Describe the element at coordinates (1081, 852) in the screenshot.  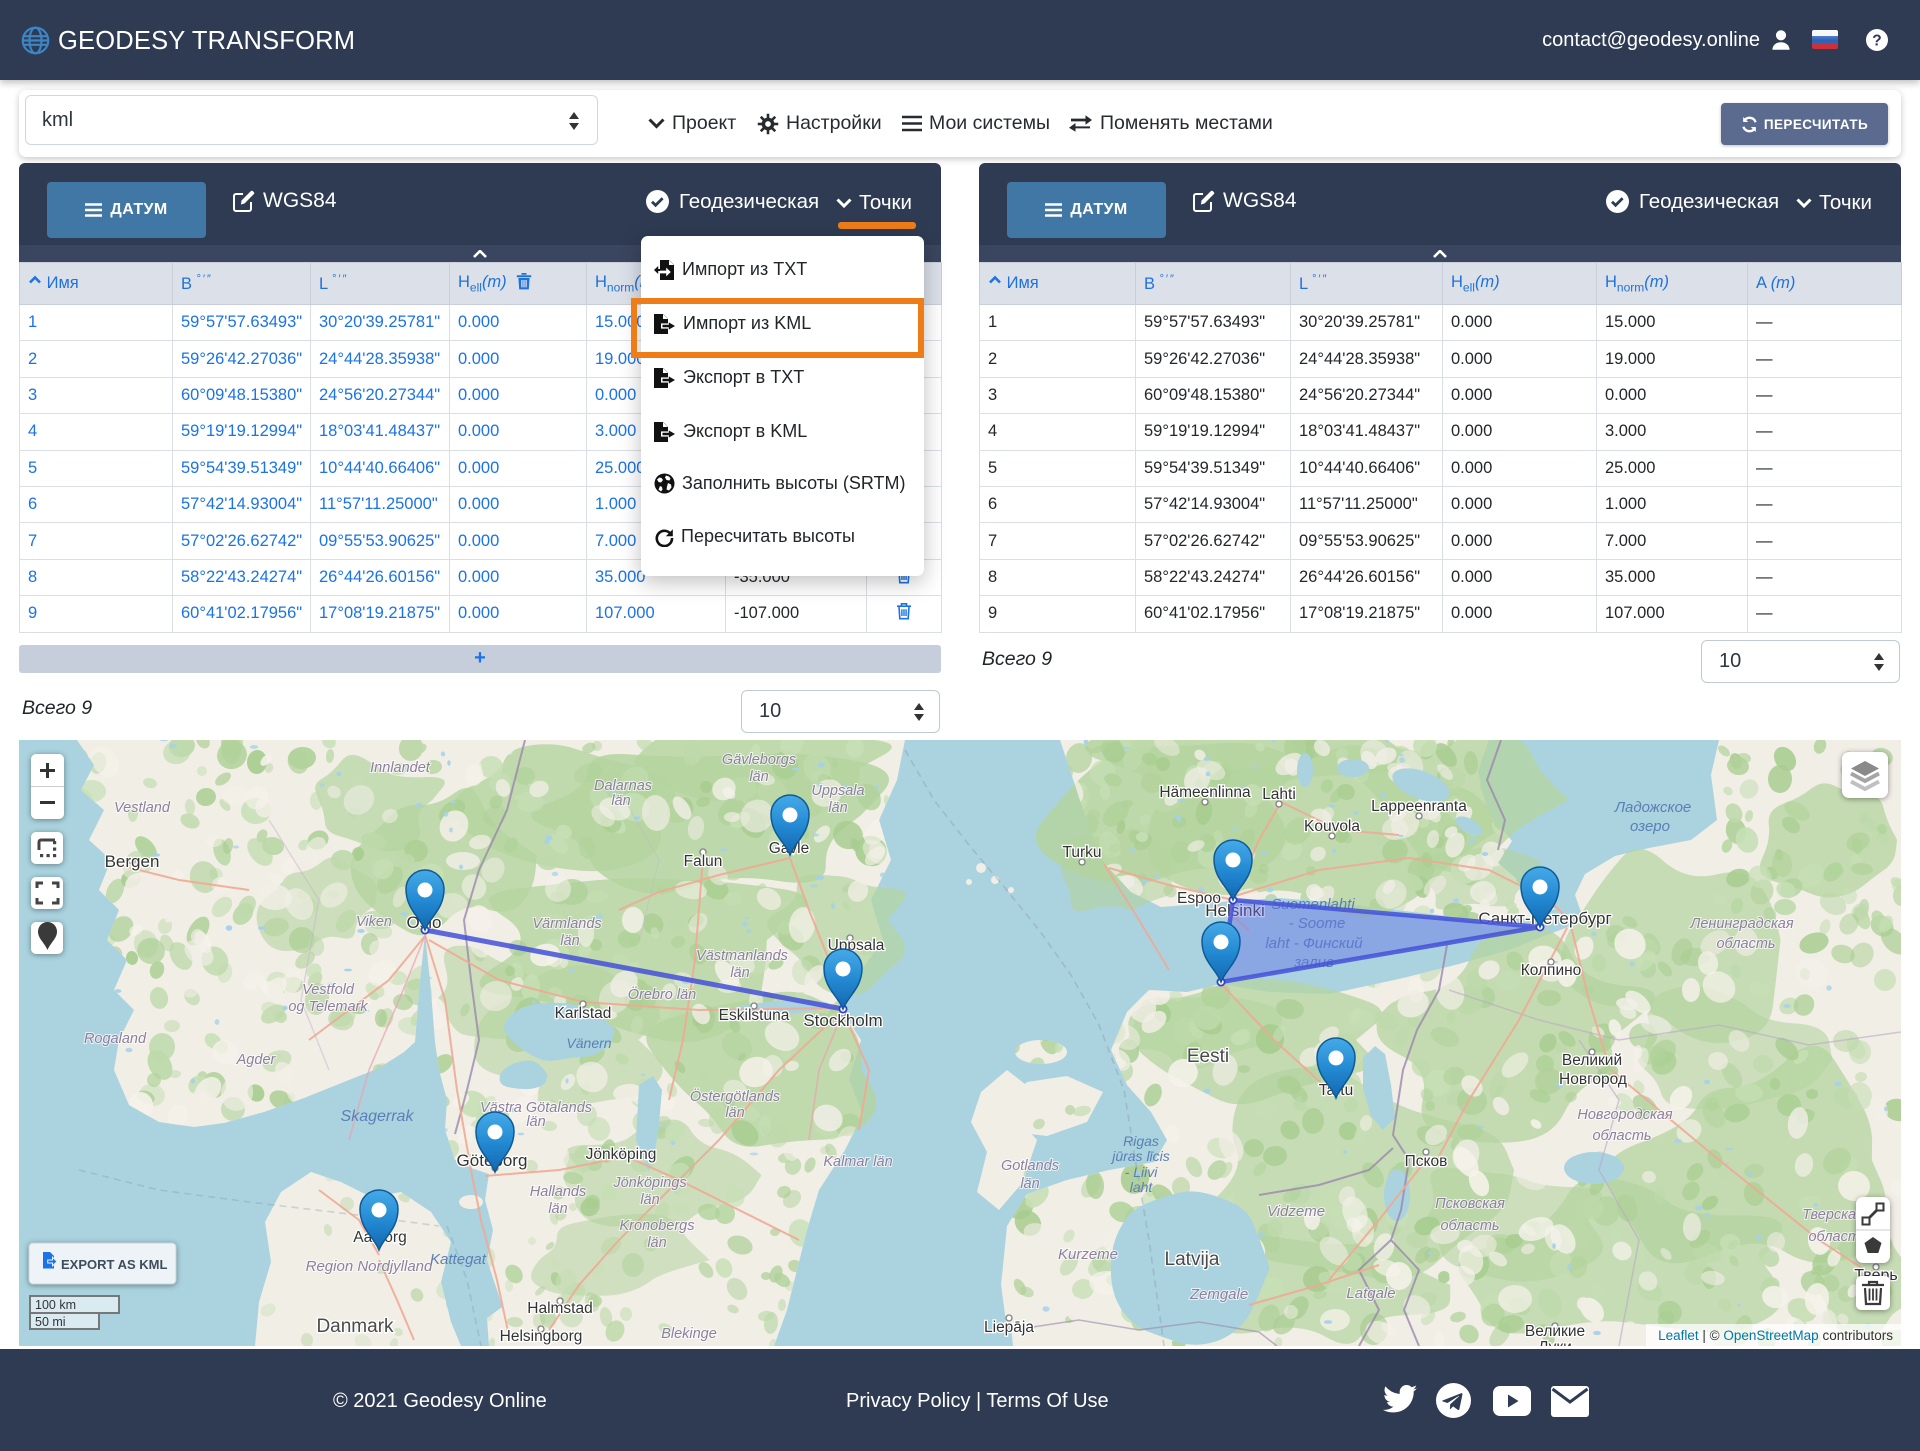
I see `svg-text: Turku` at that location.